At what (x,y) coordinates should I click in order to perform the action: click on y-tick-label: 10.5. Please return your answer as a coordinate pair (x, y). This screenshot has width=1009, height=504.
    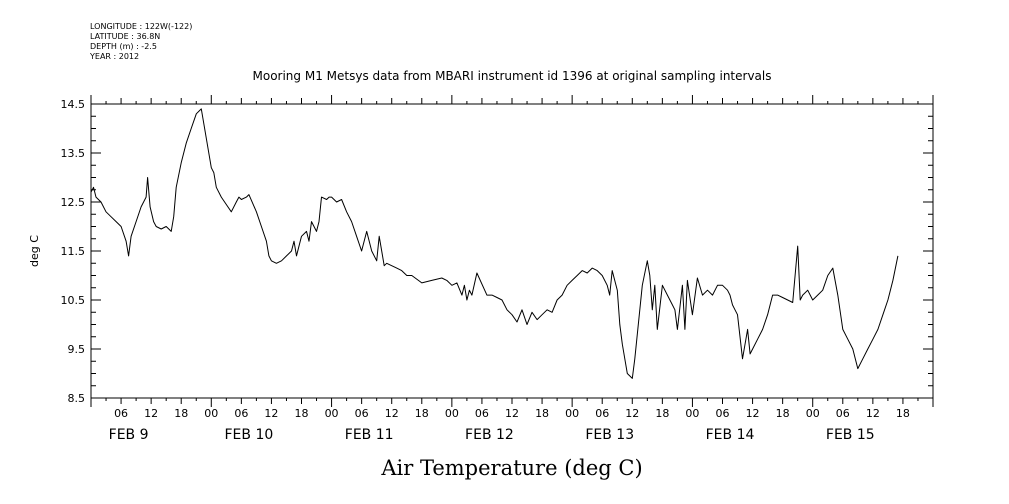
    Looking at the image, I should click on (73, 300).